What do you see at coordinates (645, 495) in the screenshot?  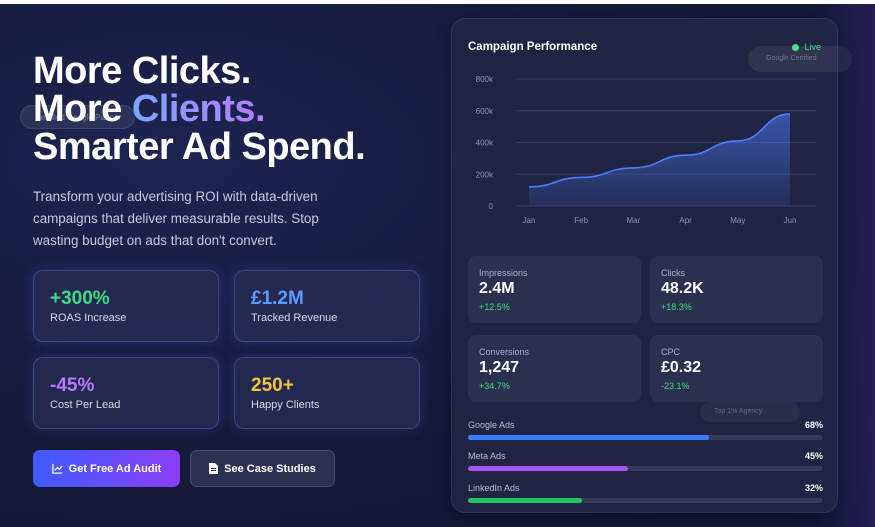 I see `channel-row-linkedin: LinkedIn Ads 32%` at bounding box center [645, 495].